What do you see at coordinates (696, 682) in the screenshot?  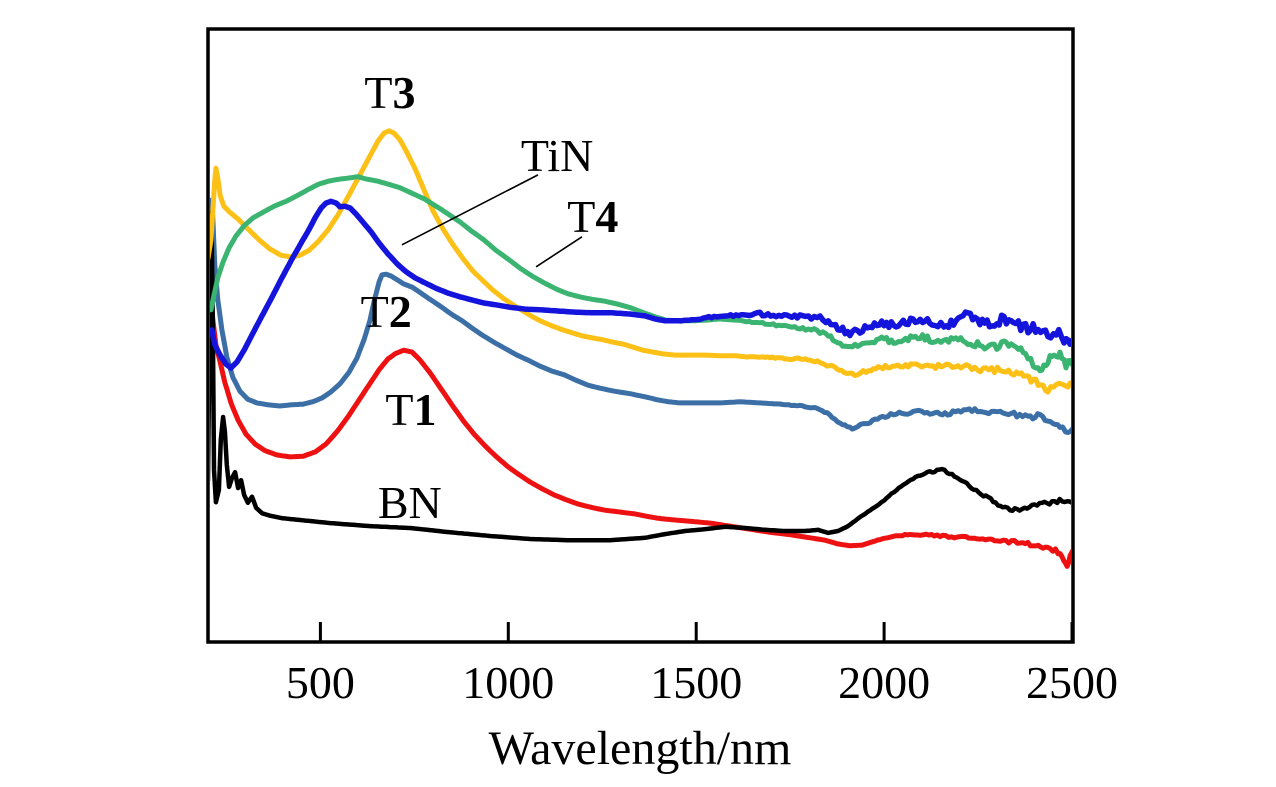 I see `x-tick-label-1500: 1500` at bounding box center [696, 682].